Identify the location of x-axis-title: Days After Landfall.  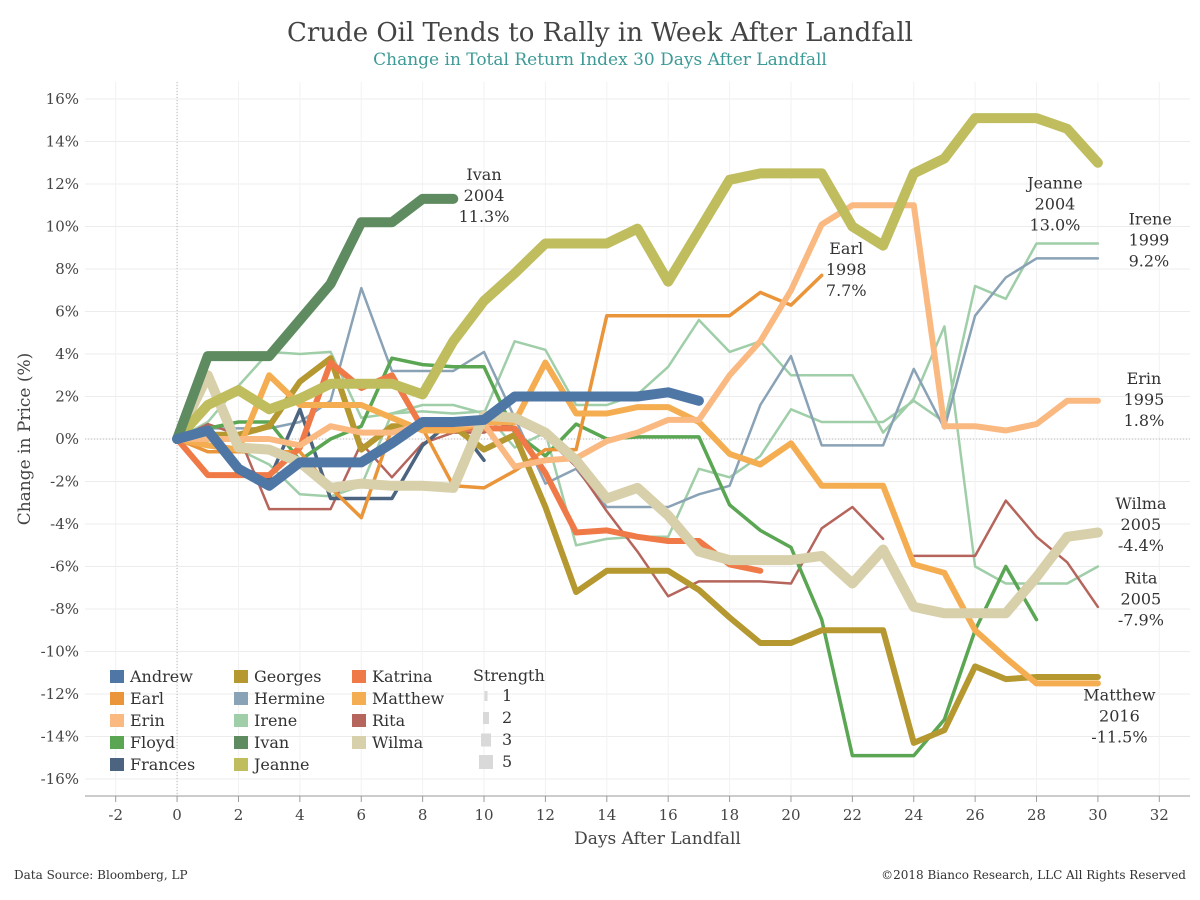
(657, 839).